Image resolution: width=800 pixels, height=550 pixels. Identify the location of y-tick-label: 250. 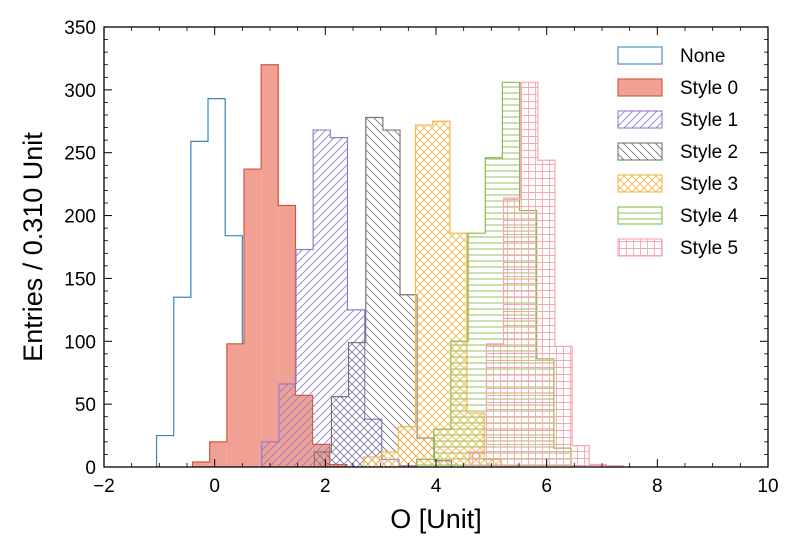
(80, 154).